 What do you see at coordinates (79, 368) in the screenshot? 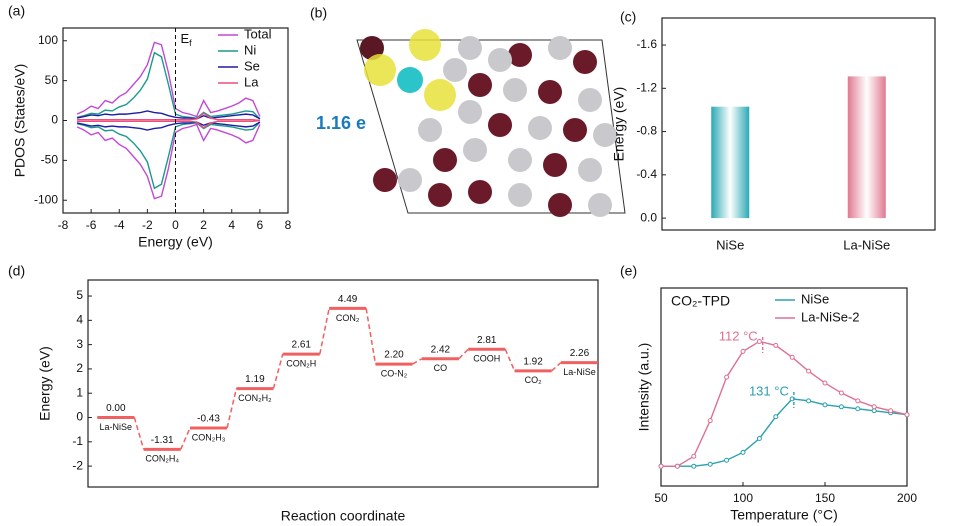
I see `y-tick-label: 2` at bounding box center [79, 368].